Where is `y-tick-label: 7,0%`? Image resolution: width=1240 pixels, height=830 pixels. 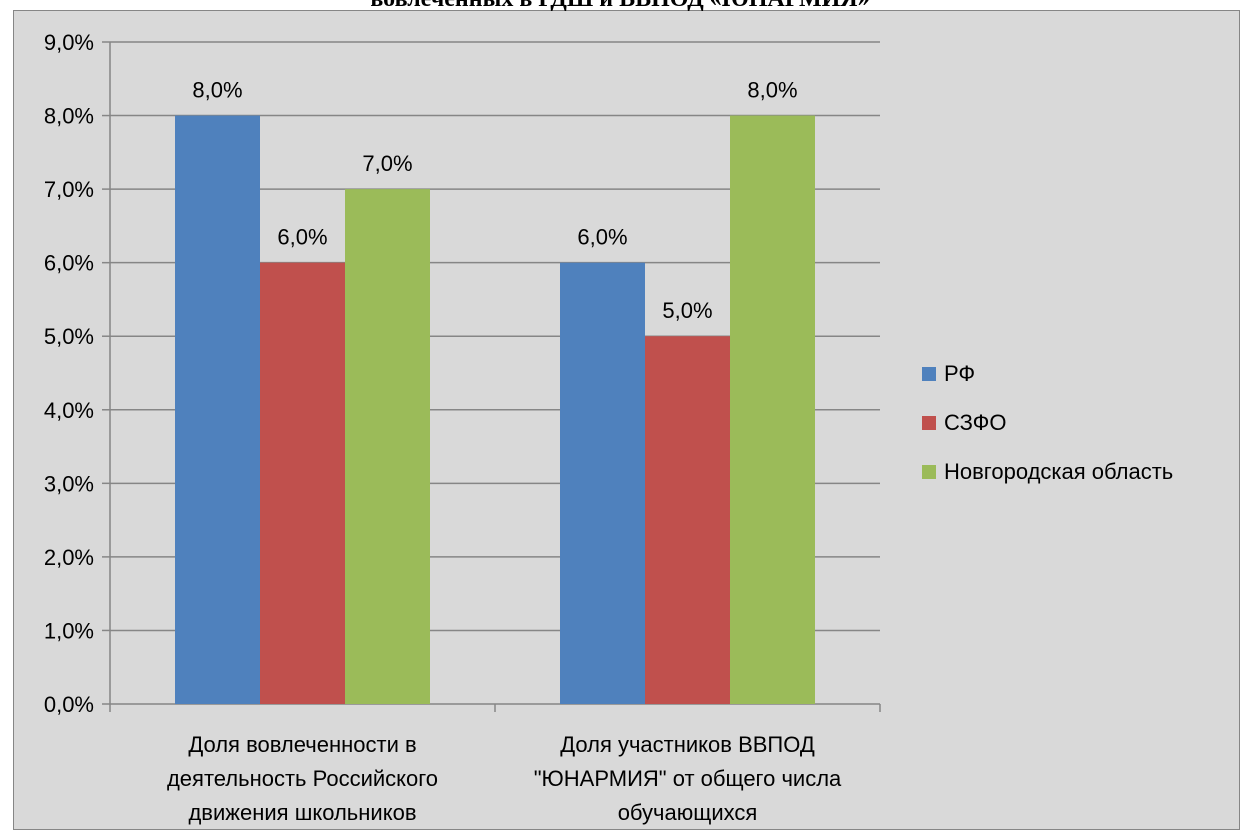 y-tick-label: 7,0% is located at coordinates (69, 189).